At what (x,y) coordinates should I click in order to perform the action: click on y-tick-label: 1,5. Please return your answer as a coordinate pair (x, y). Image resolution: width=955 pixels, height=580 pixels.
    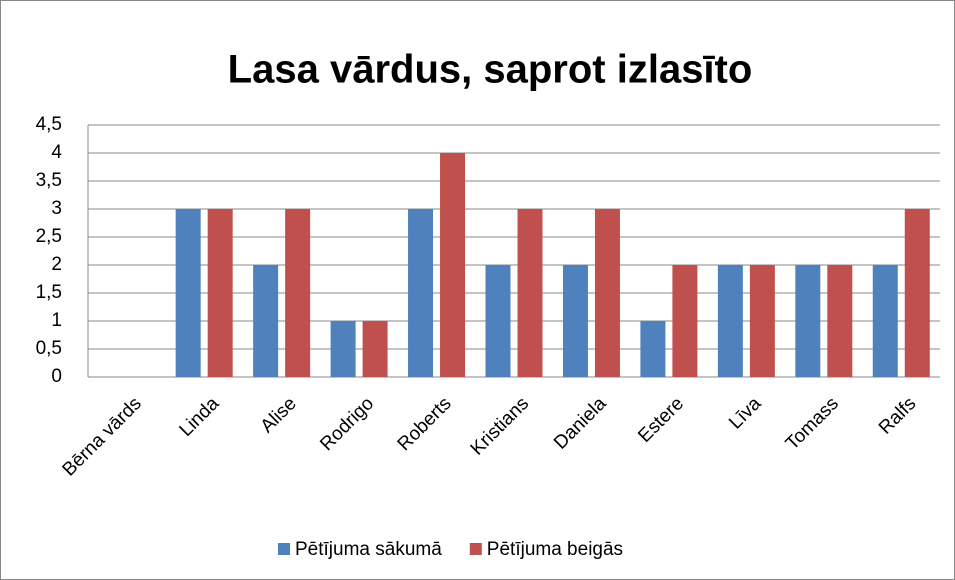
    Looking at the image, I should click on (49, 292).